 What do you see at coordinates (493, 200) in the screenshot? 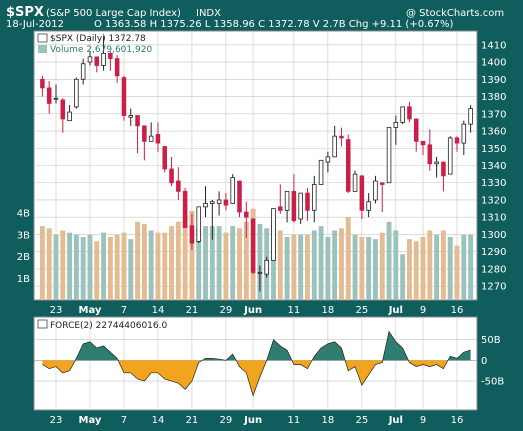
I see `price-tick-label: 1320` at bounding box center [493, 200].